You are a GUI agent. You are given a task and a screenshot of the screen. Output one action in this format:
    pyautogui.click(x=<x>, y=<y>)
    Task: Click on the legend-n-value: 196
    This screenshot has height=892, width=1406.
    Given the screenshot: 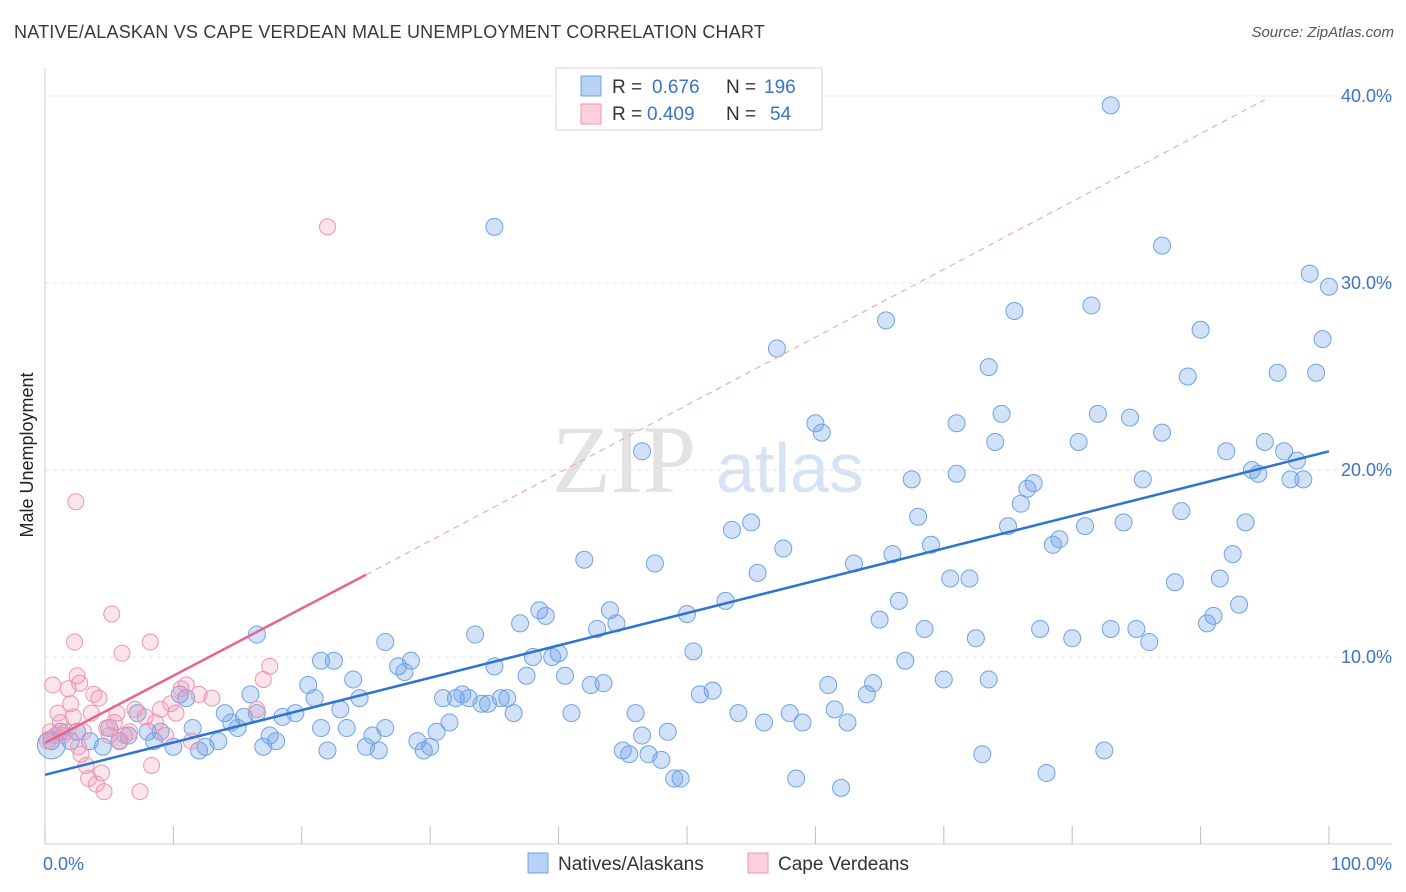 What is the action you would take?
    pyautogui.click(x=780, y=87)
    